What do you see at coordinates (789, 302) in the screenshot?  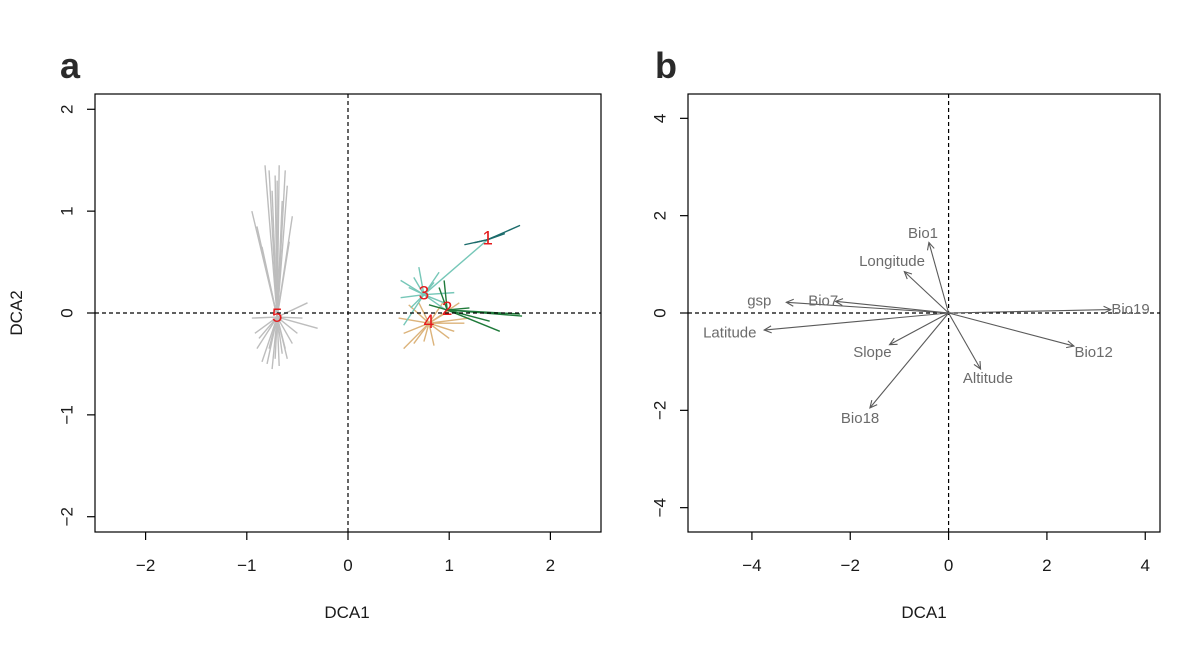 I see `vector-gsp-arrowhead` at bounding box center [789, 302].